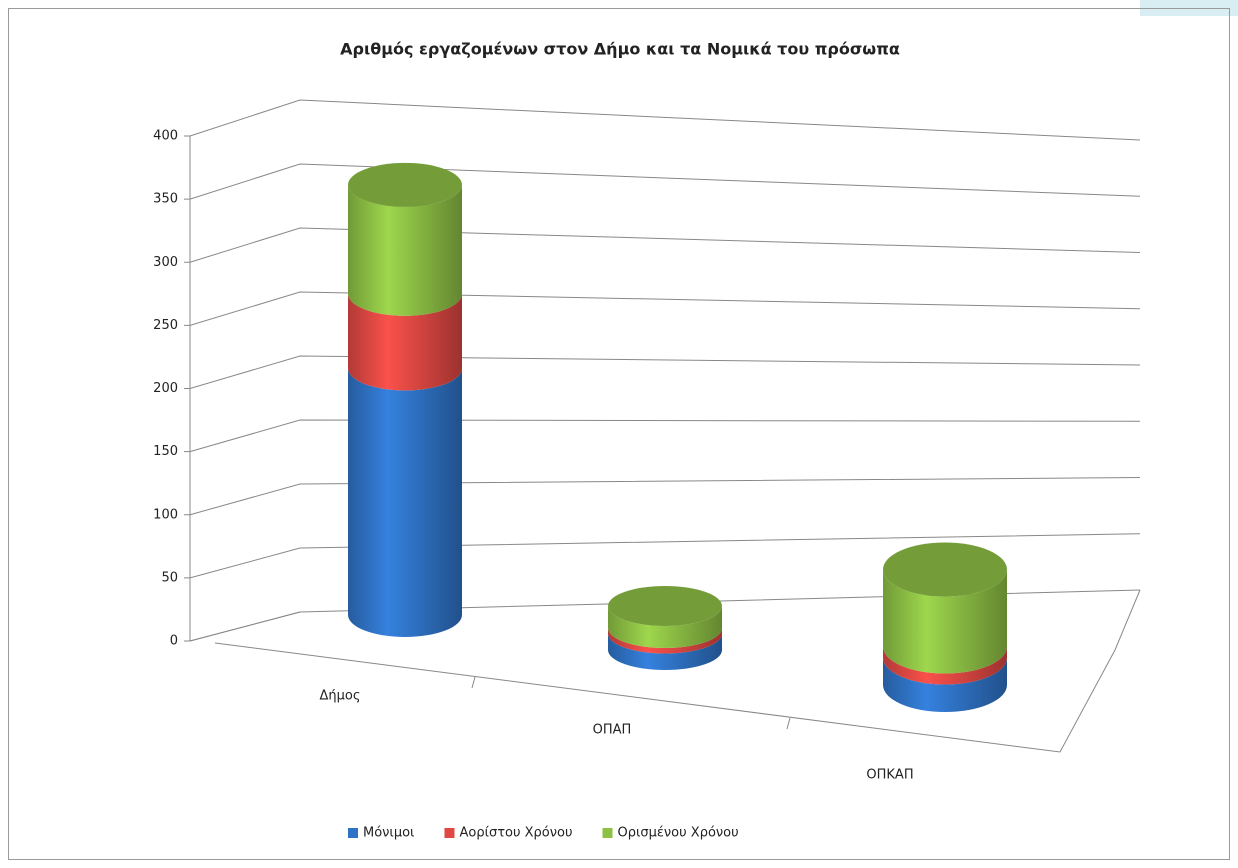 This screenshot has height=868, width=1238. Describe the element at coordinates (165, 514) in the screenshot. I see `y-tick-label: 100` at that location.